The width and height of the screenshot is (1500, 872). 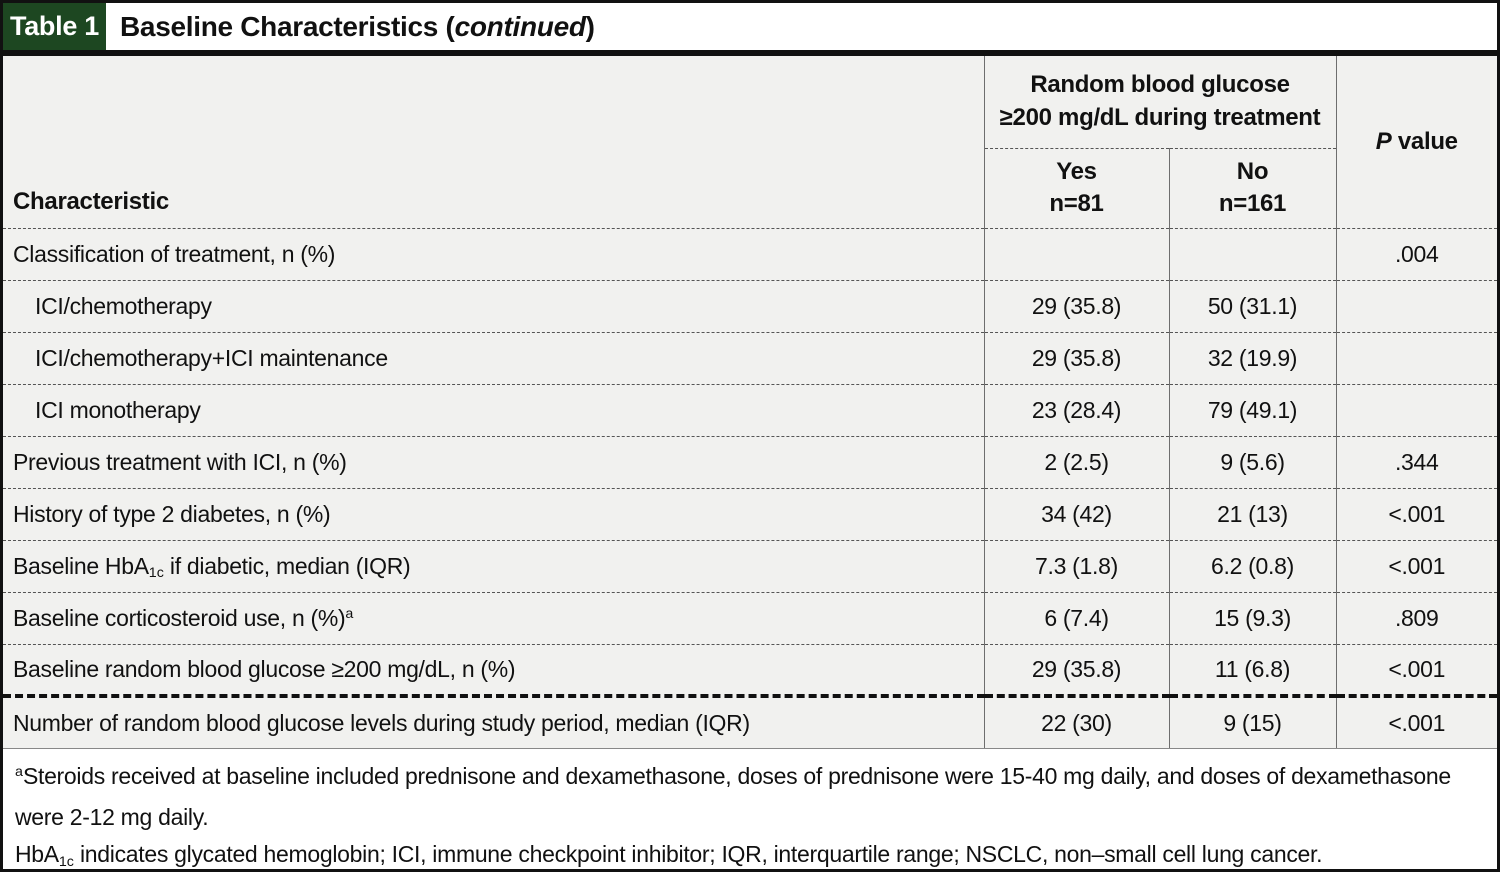 I want to click on table-title-close-paren: ), so click(x=590, y=26).